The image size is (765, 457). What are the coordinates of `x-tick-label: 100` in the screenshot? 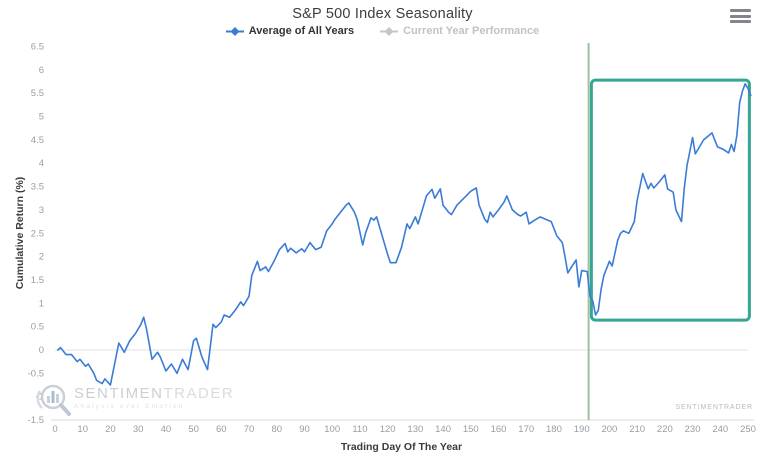 It's located at (332, 429).